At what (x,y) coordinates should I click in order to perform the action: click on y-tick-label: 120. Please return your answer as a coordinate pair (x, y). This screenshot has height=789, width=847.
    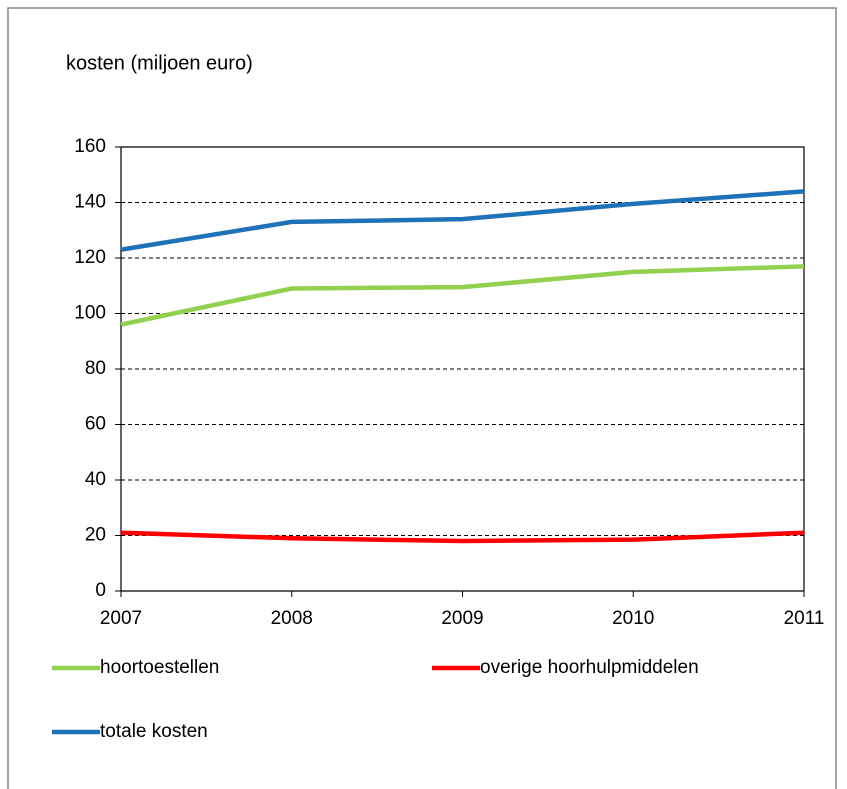
    Looking at the image, I should click on (90, 257).